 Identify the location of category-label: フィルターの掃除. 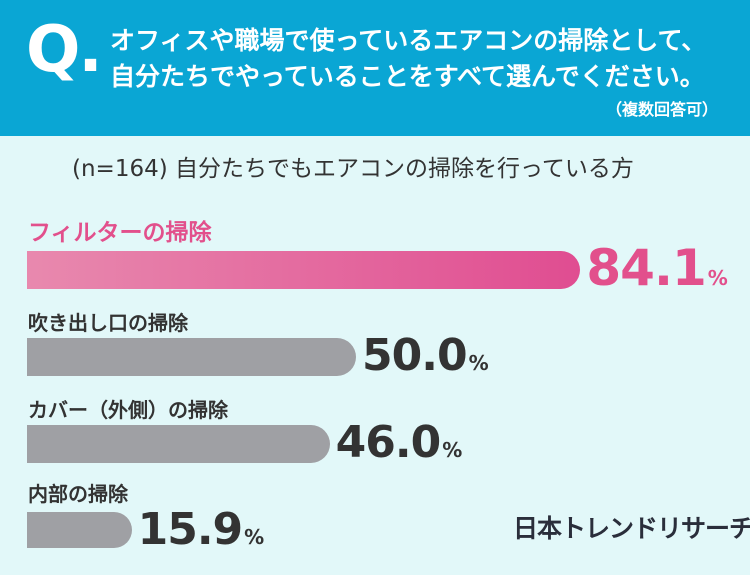
(120, 233).